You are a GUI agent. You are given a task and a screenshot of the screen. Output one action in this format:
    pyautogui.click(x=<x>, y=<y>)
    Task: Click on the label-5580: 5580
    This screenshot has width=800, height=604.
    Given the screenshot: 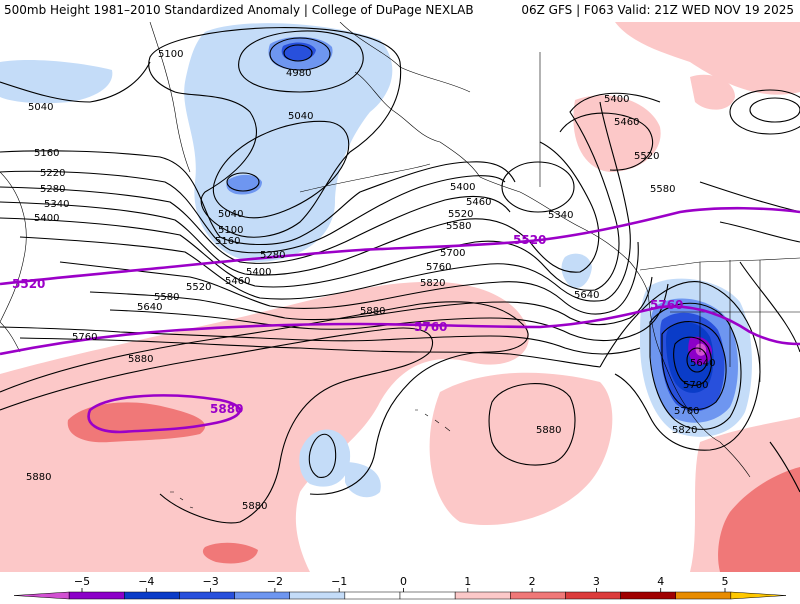 What is the action you would take?
    pyautogui.click(x=458, y=226)
    